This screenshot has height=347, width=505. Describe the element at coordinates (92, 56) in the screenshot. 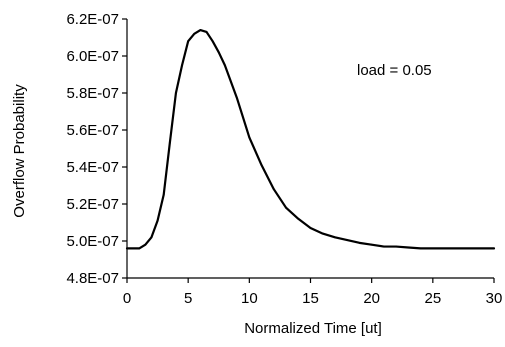

I see `y-tick-label: 6.0E-07` at that location.